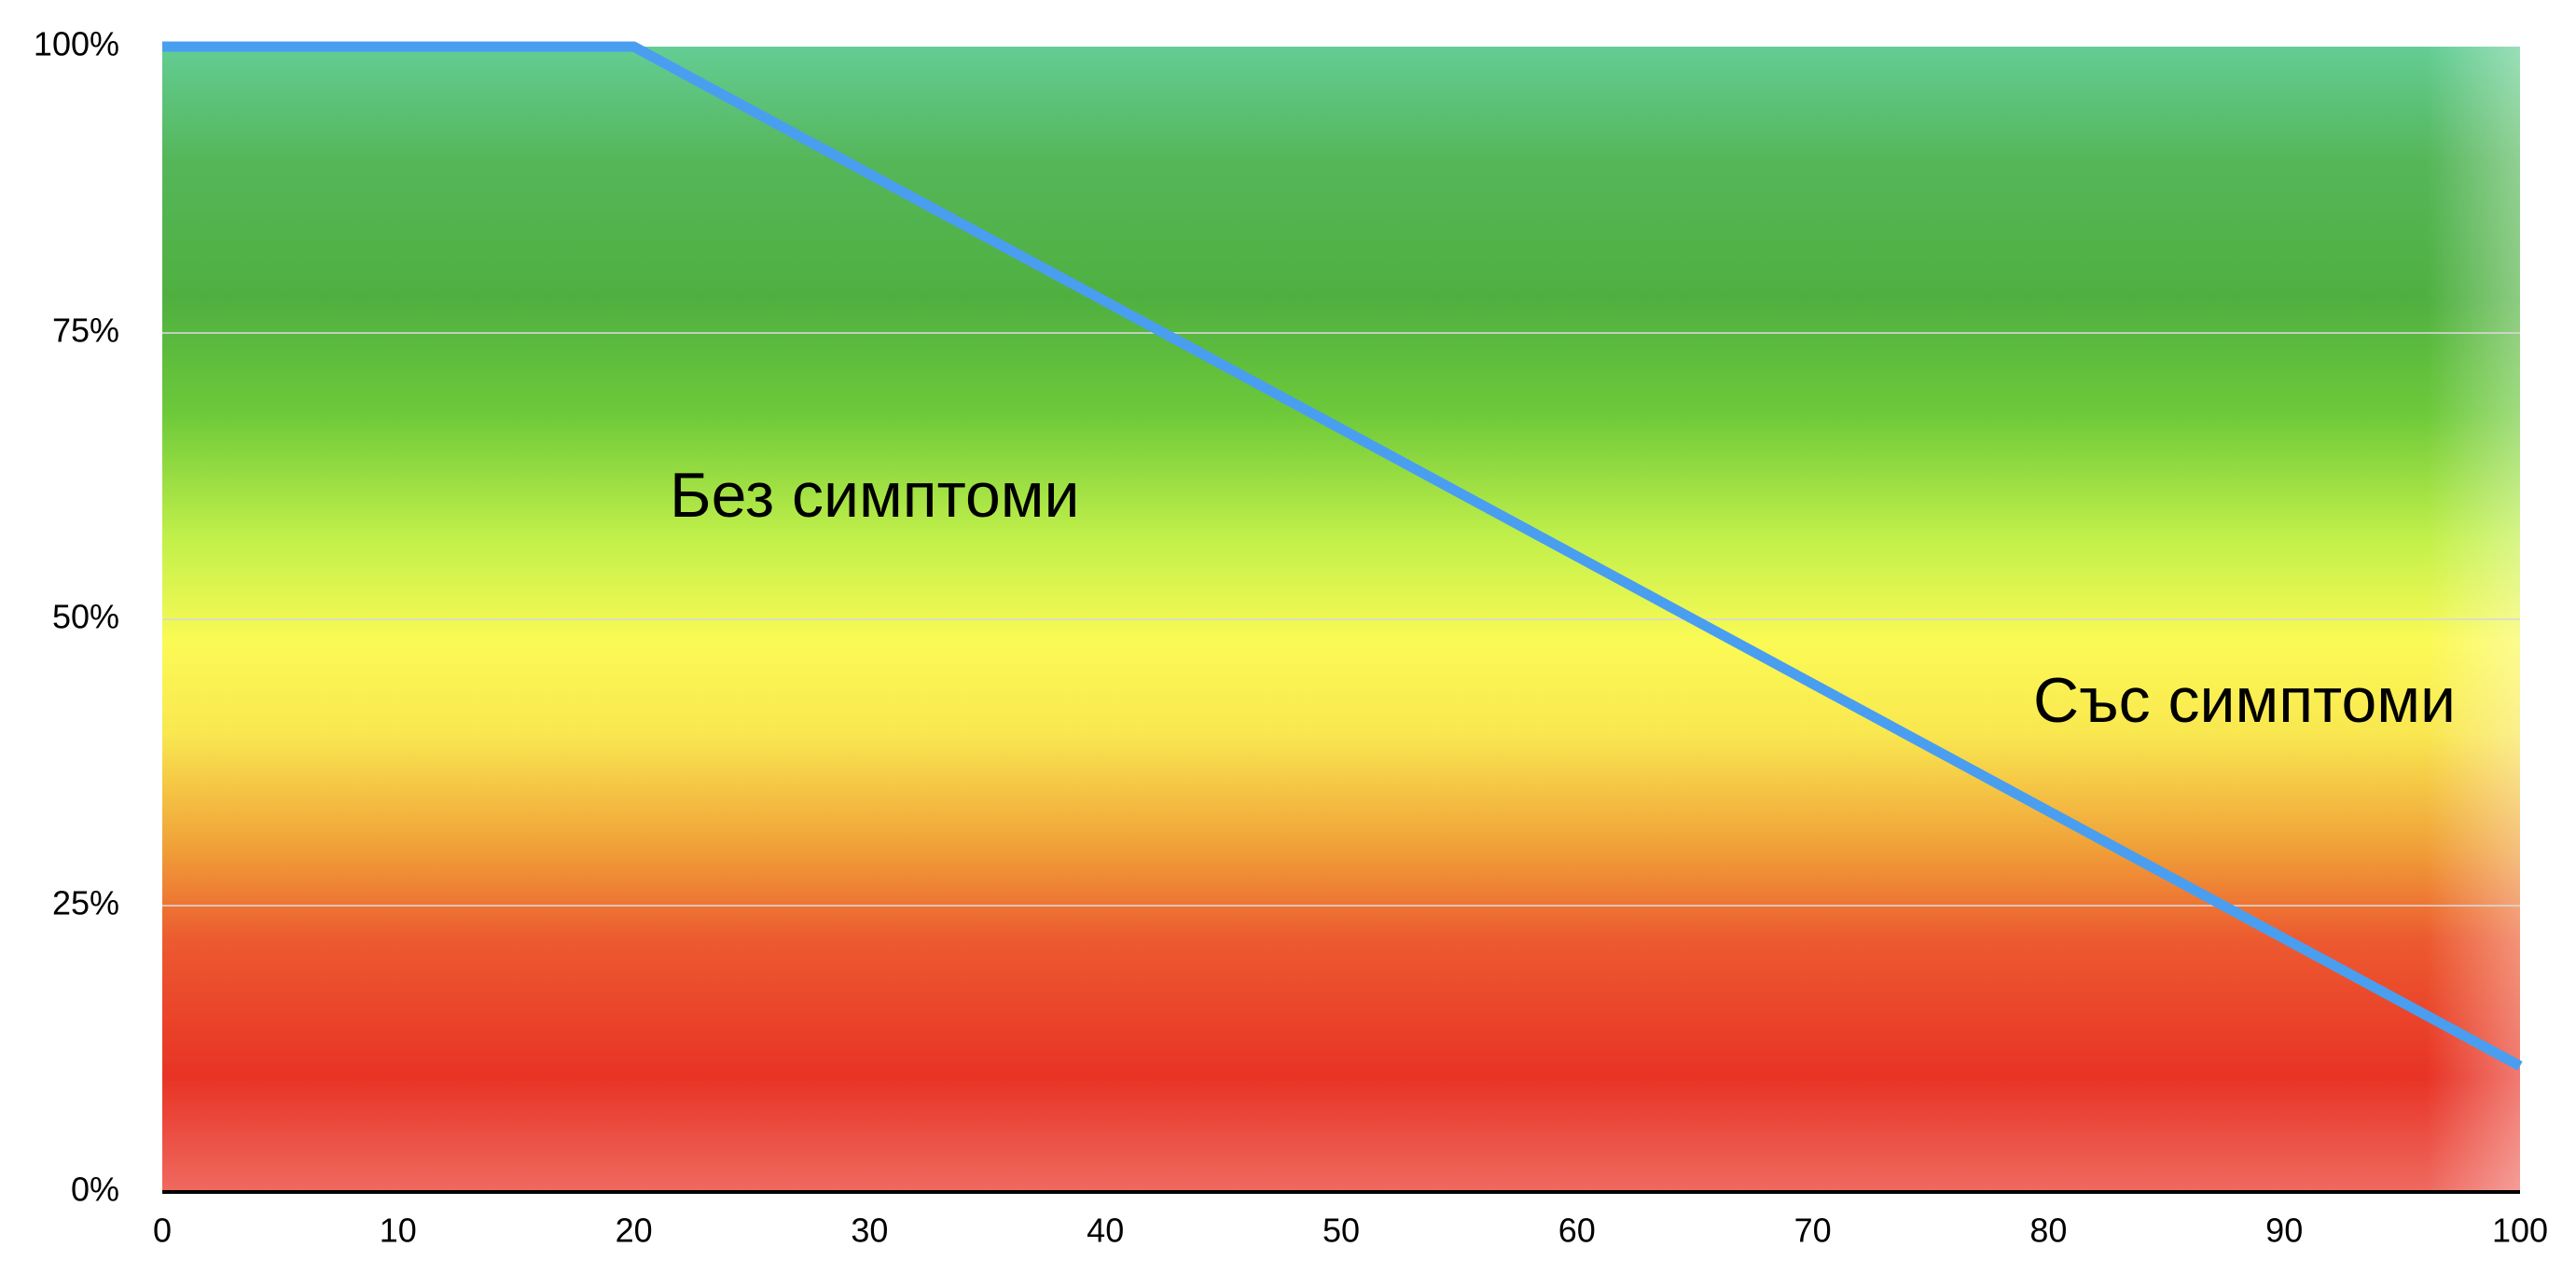  I want to click on y-tick-label: 0%, so click(95, 1190).